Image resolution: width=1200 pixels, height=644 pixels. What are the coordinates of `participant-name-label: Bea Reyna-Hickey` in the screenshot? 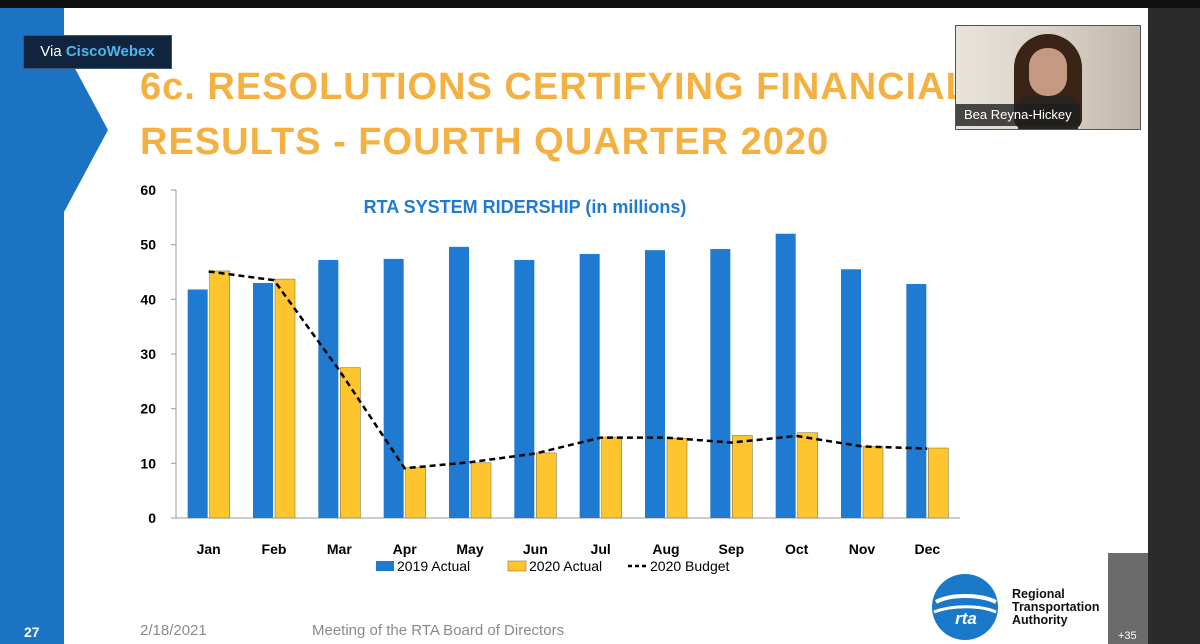 It's located at (1018, 115).